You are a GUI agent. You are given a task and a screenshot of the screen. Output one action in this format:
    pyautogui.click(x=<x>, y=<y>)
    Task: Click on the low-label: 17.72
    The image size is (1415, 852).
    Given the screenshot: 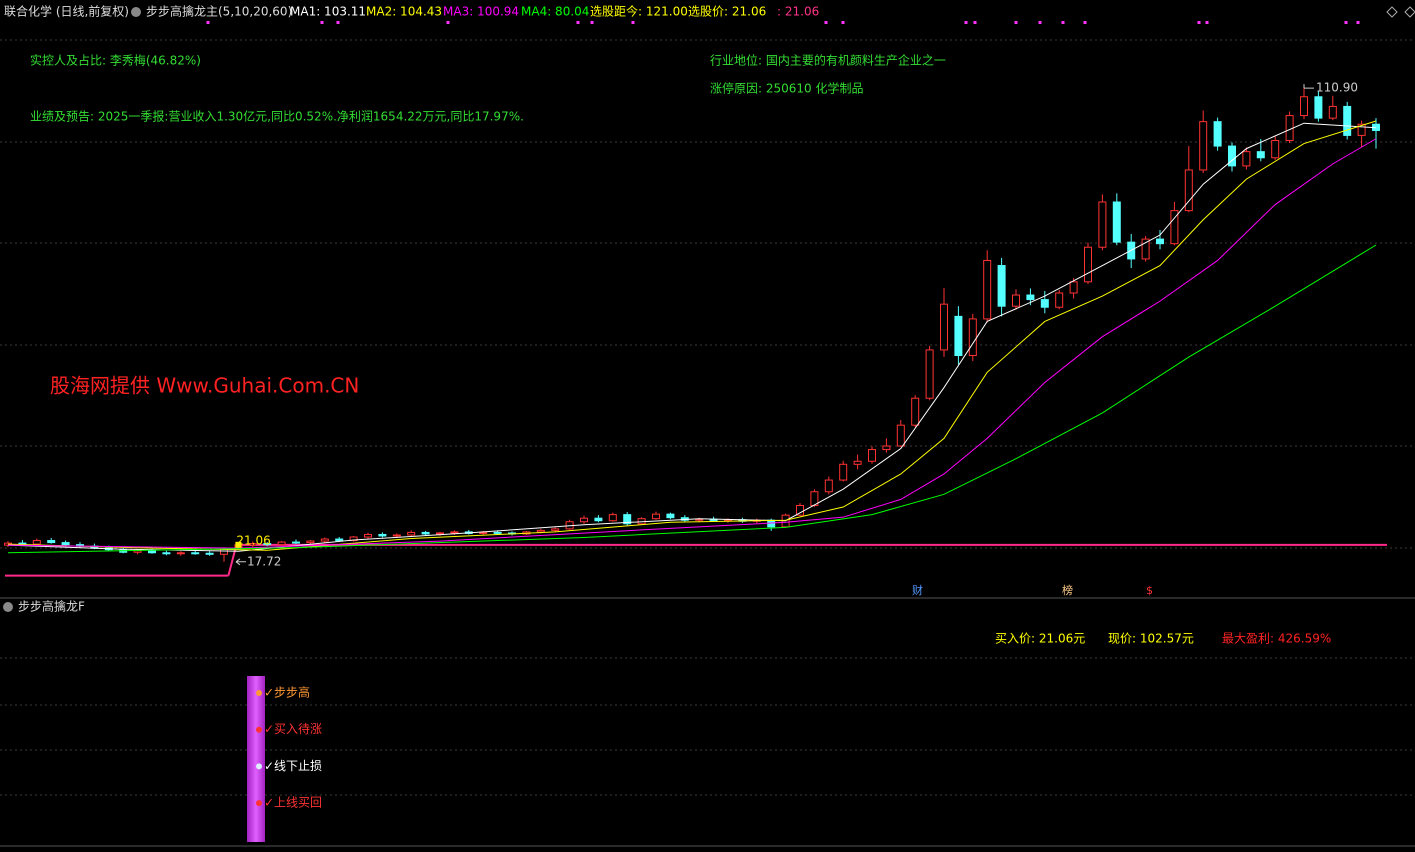 What is the action you would take?
    pyautogui.click(x=264, y=561)
    